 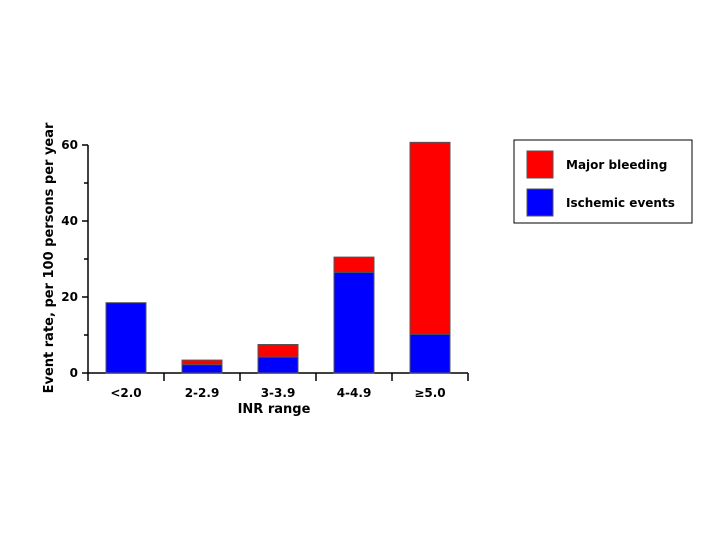 What do you see at coordinates (354, 393) in the screenshot?
I see `x-tick-label: 4-4.9` at bounding box center [354, 393].